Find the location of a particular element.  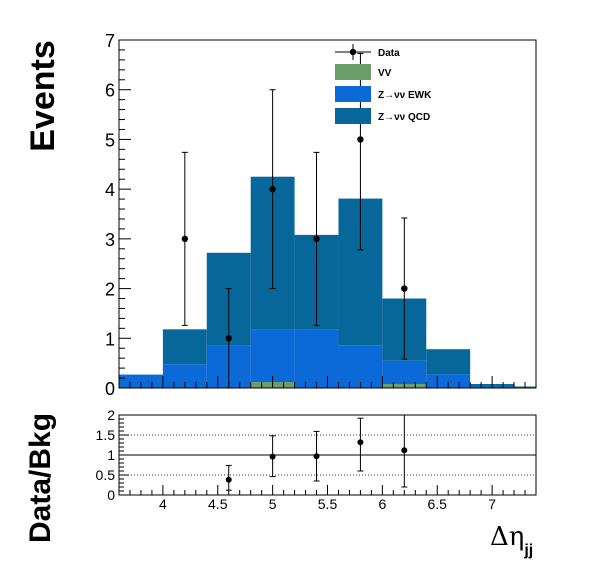

top-ytick-label-0: 0 is located at coordinates (110, 389).